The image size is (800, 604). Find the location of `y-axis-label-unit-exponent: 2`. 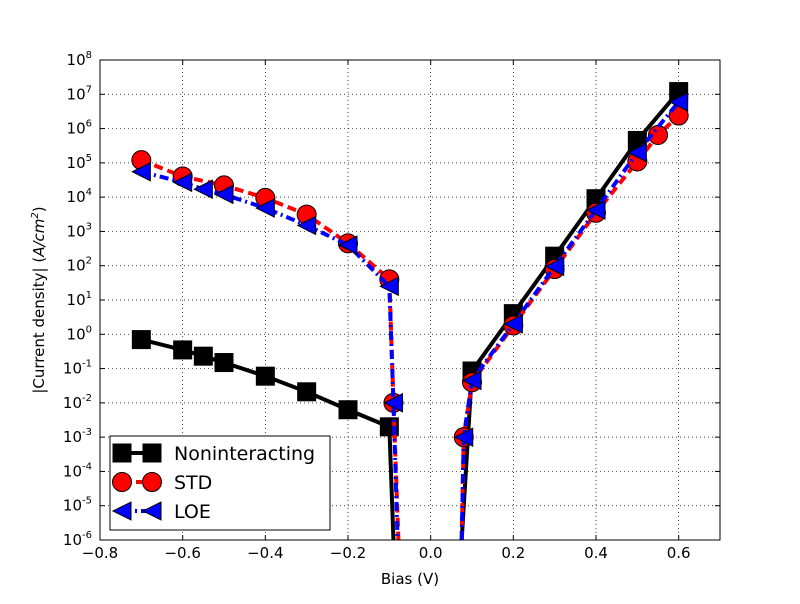

y-axis-label-unit-exponent: 2 is located at coordinates (35, 215).